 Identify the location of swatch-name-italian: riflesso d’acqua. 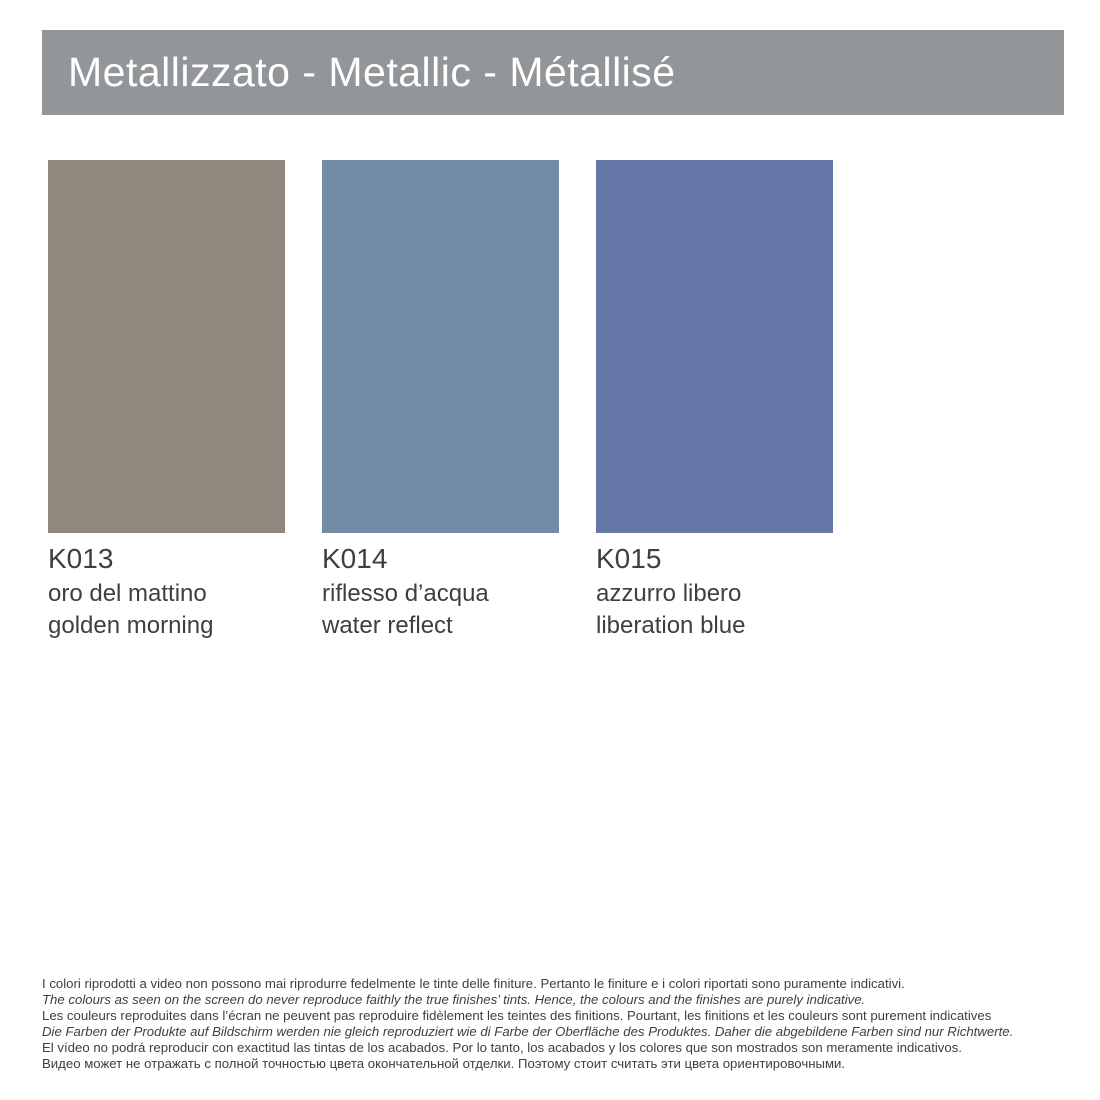
(405, 593).